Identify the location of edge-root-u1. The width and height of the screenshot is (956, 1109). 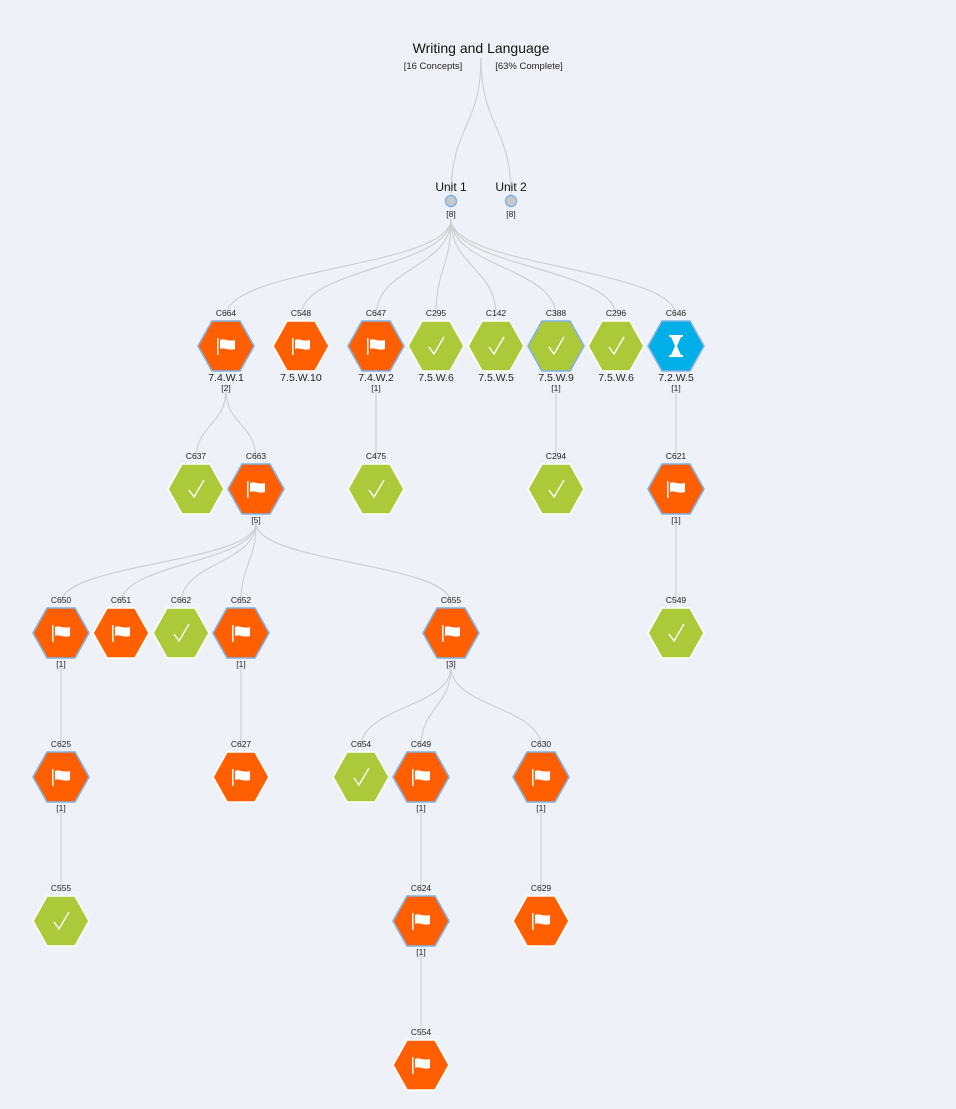
(466, 126).